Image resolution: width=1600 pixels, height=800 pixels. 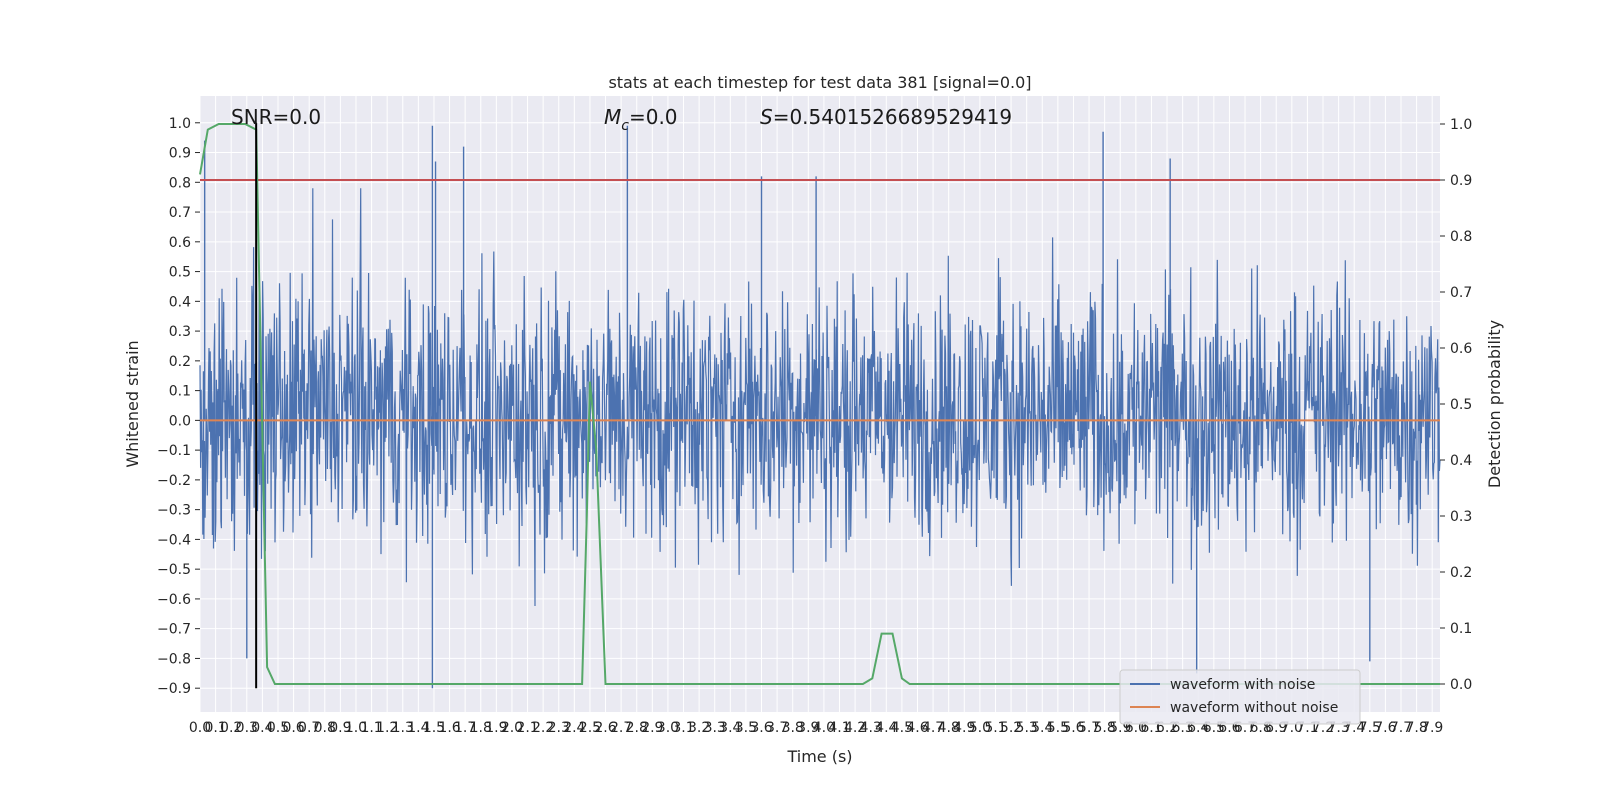 I want to click on x-tick-label: 7.9, so click(x=1432, y=728).